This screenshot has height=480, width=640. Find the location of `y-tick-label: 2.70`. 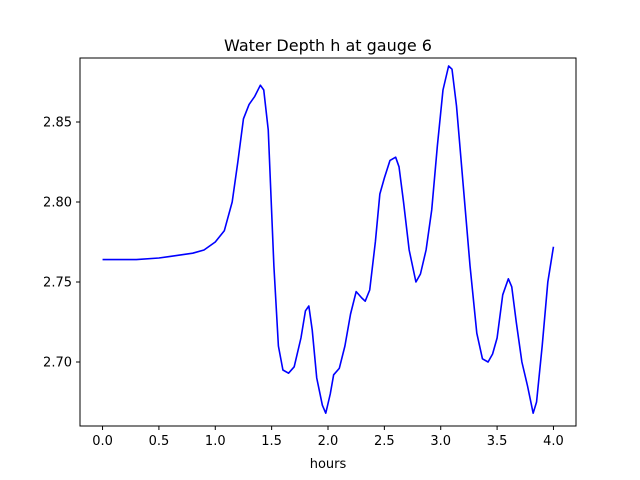

y-tick-label: 2.70 is located at coordinates (57, 363).